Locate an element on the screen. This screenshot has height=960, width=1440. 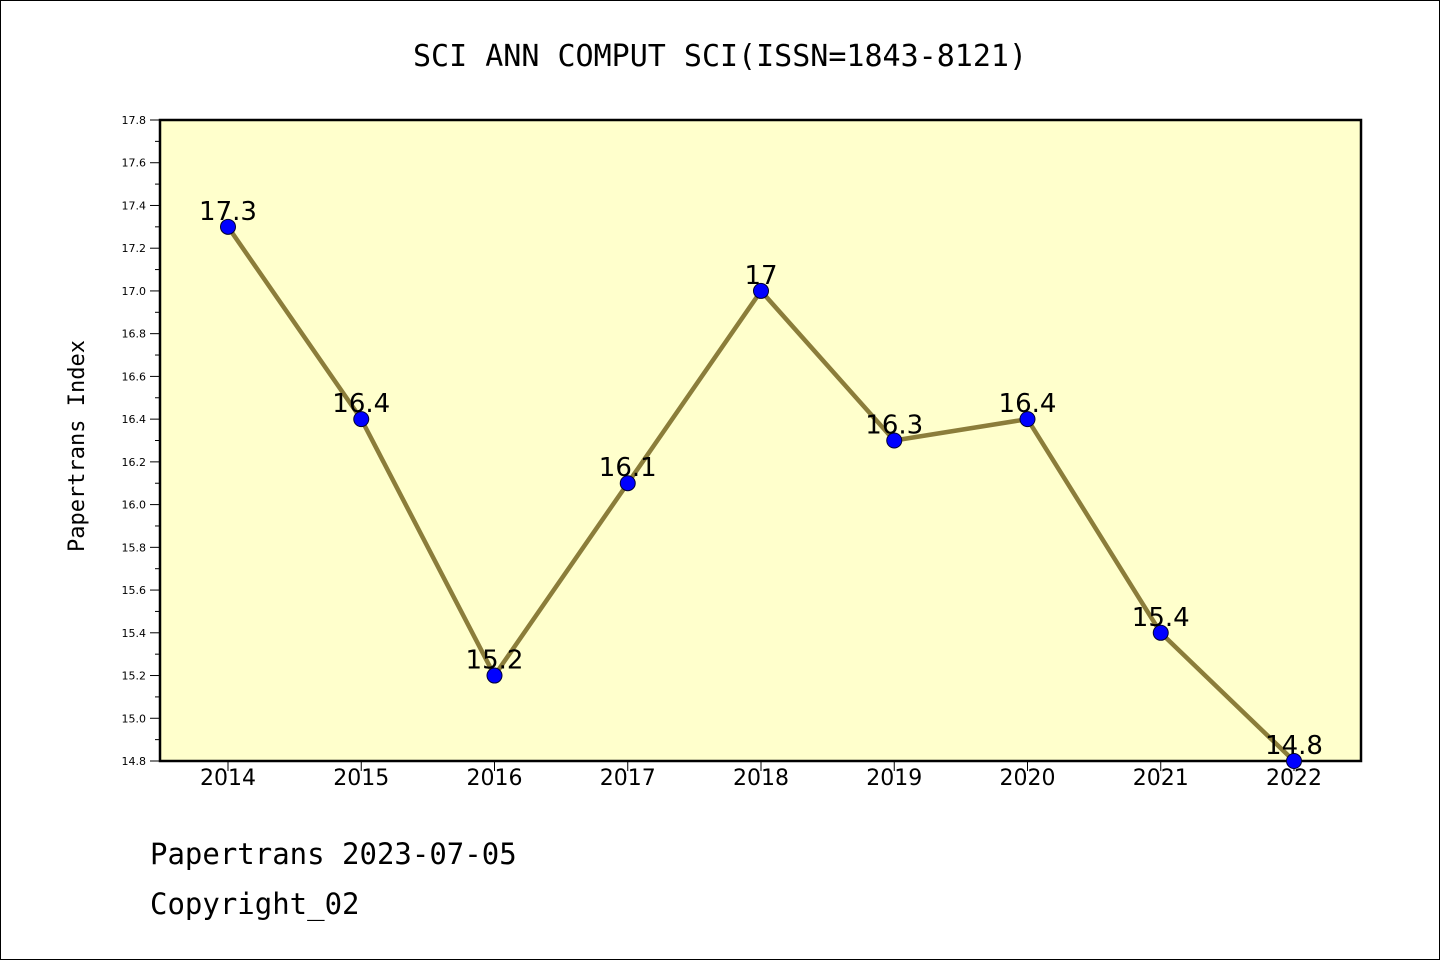
data-point-2015 is located at coordinates (361, 419).